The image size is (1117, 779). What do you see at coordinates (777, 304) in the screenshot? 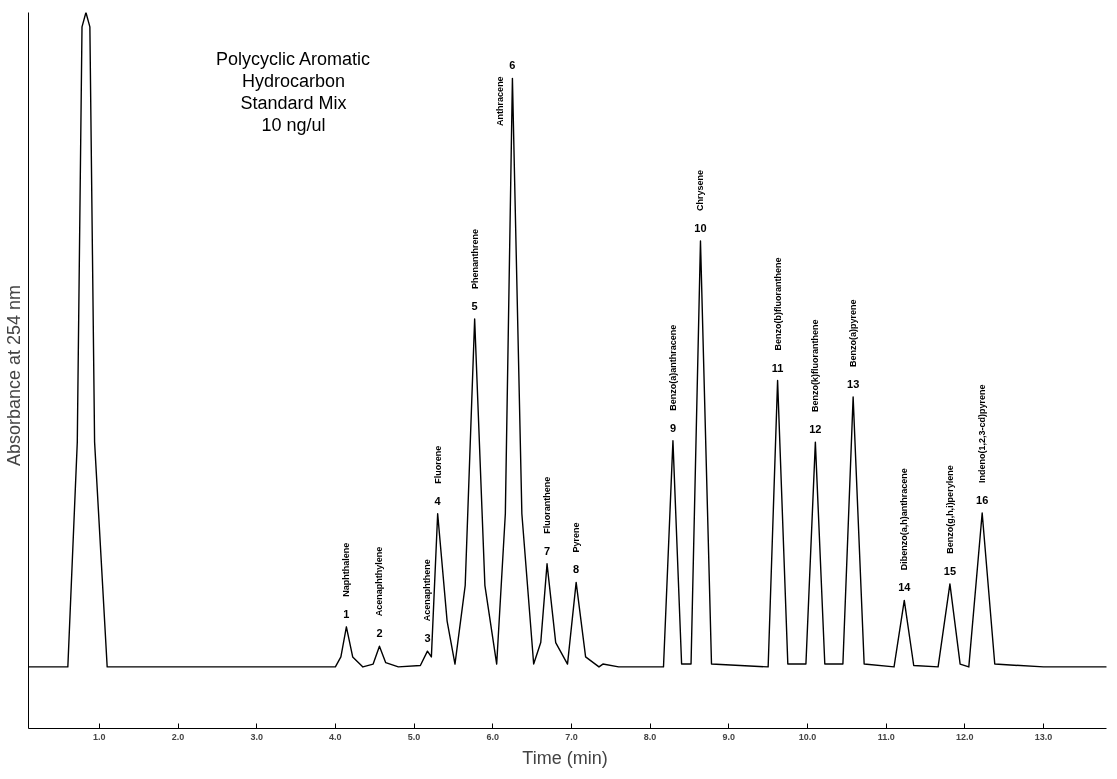
I see `annotation: Benzo(b)fluoranthene` at bounding box center [777, 304].